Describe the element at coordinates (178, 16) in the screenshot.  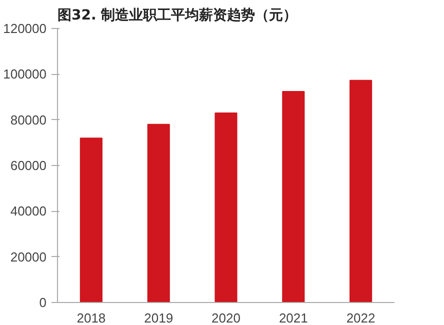
I see `chart-title: 图32. 制造业职工平均薪资趋势（元）` at that location.